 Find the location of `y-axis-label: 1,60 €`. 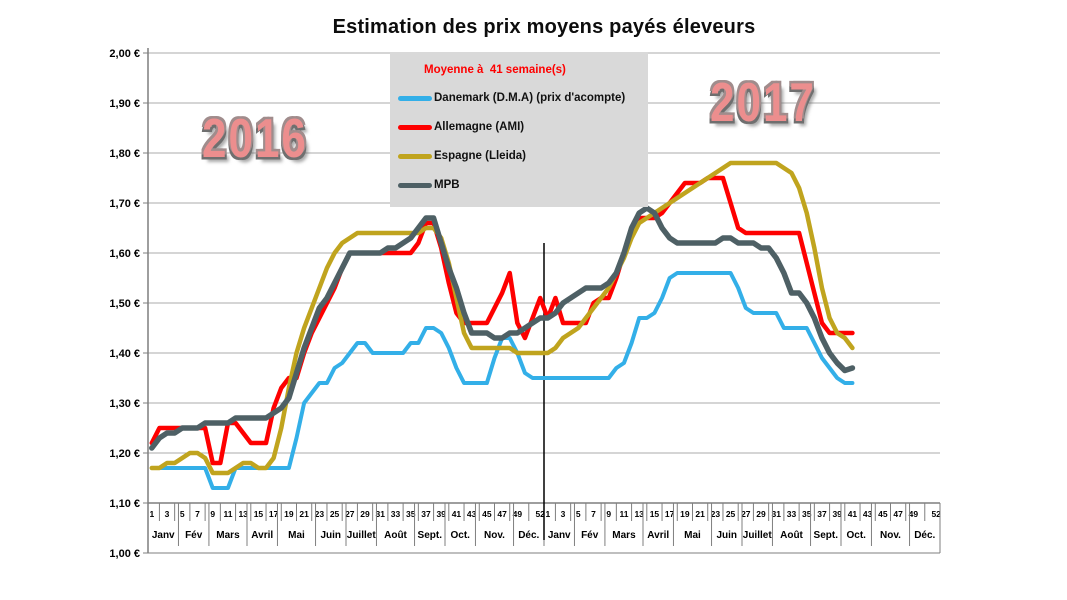

y-axis-label: 1,60 € is located at coordinates (124, 254).